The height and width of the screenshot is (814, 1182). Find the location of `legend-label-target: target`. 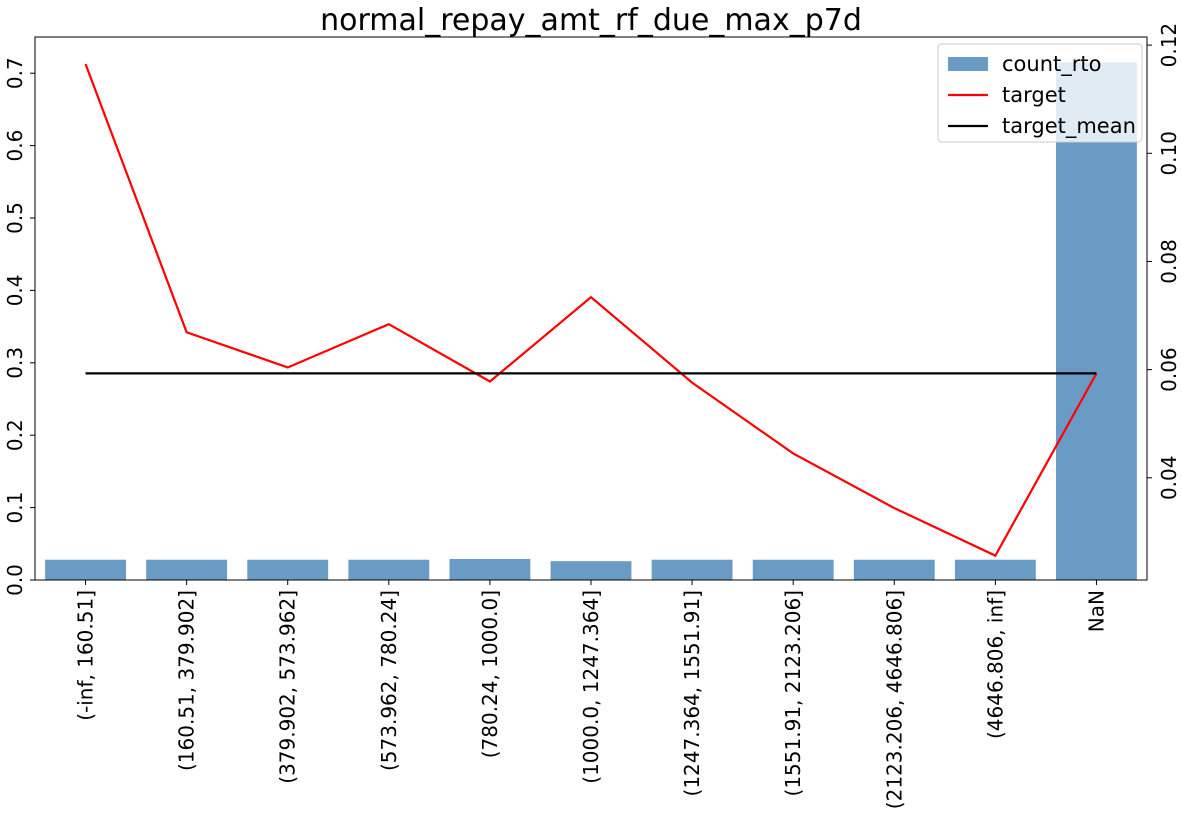

legend-label-target: target is located at coordinates (1034, 95).